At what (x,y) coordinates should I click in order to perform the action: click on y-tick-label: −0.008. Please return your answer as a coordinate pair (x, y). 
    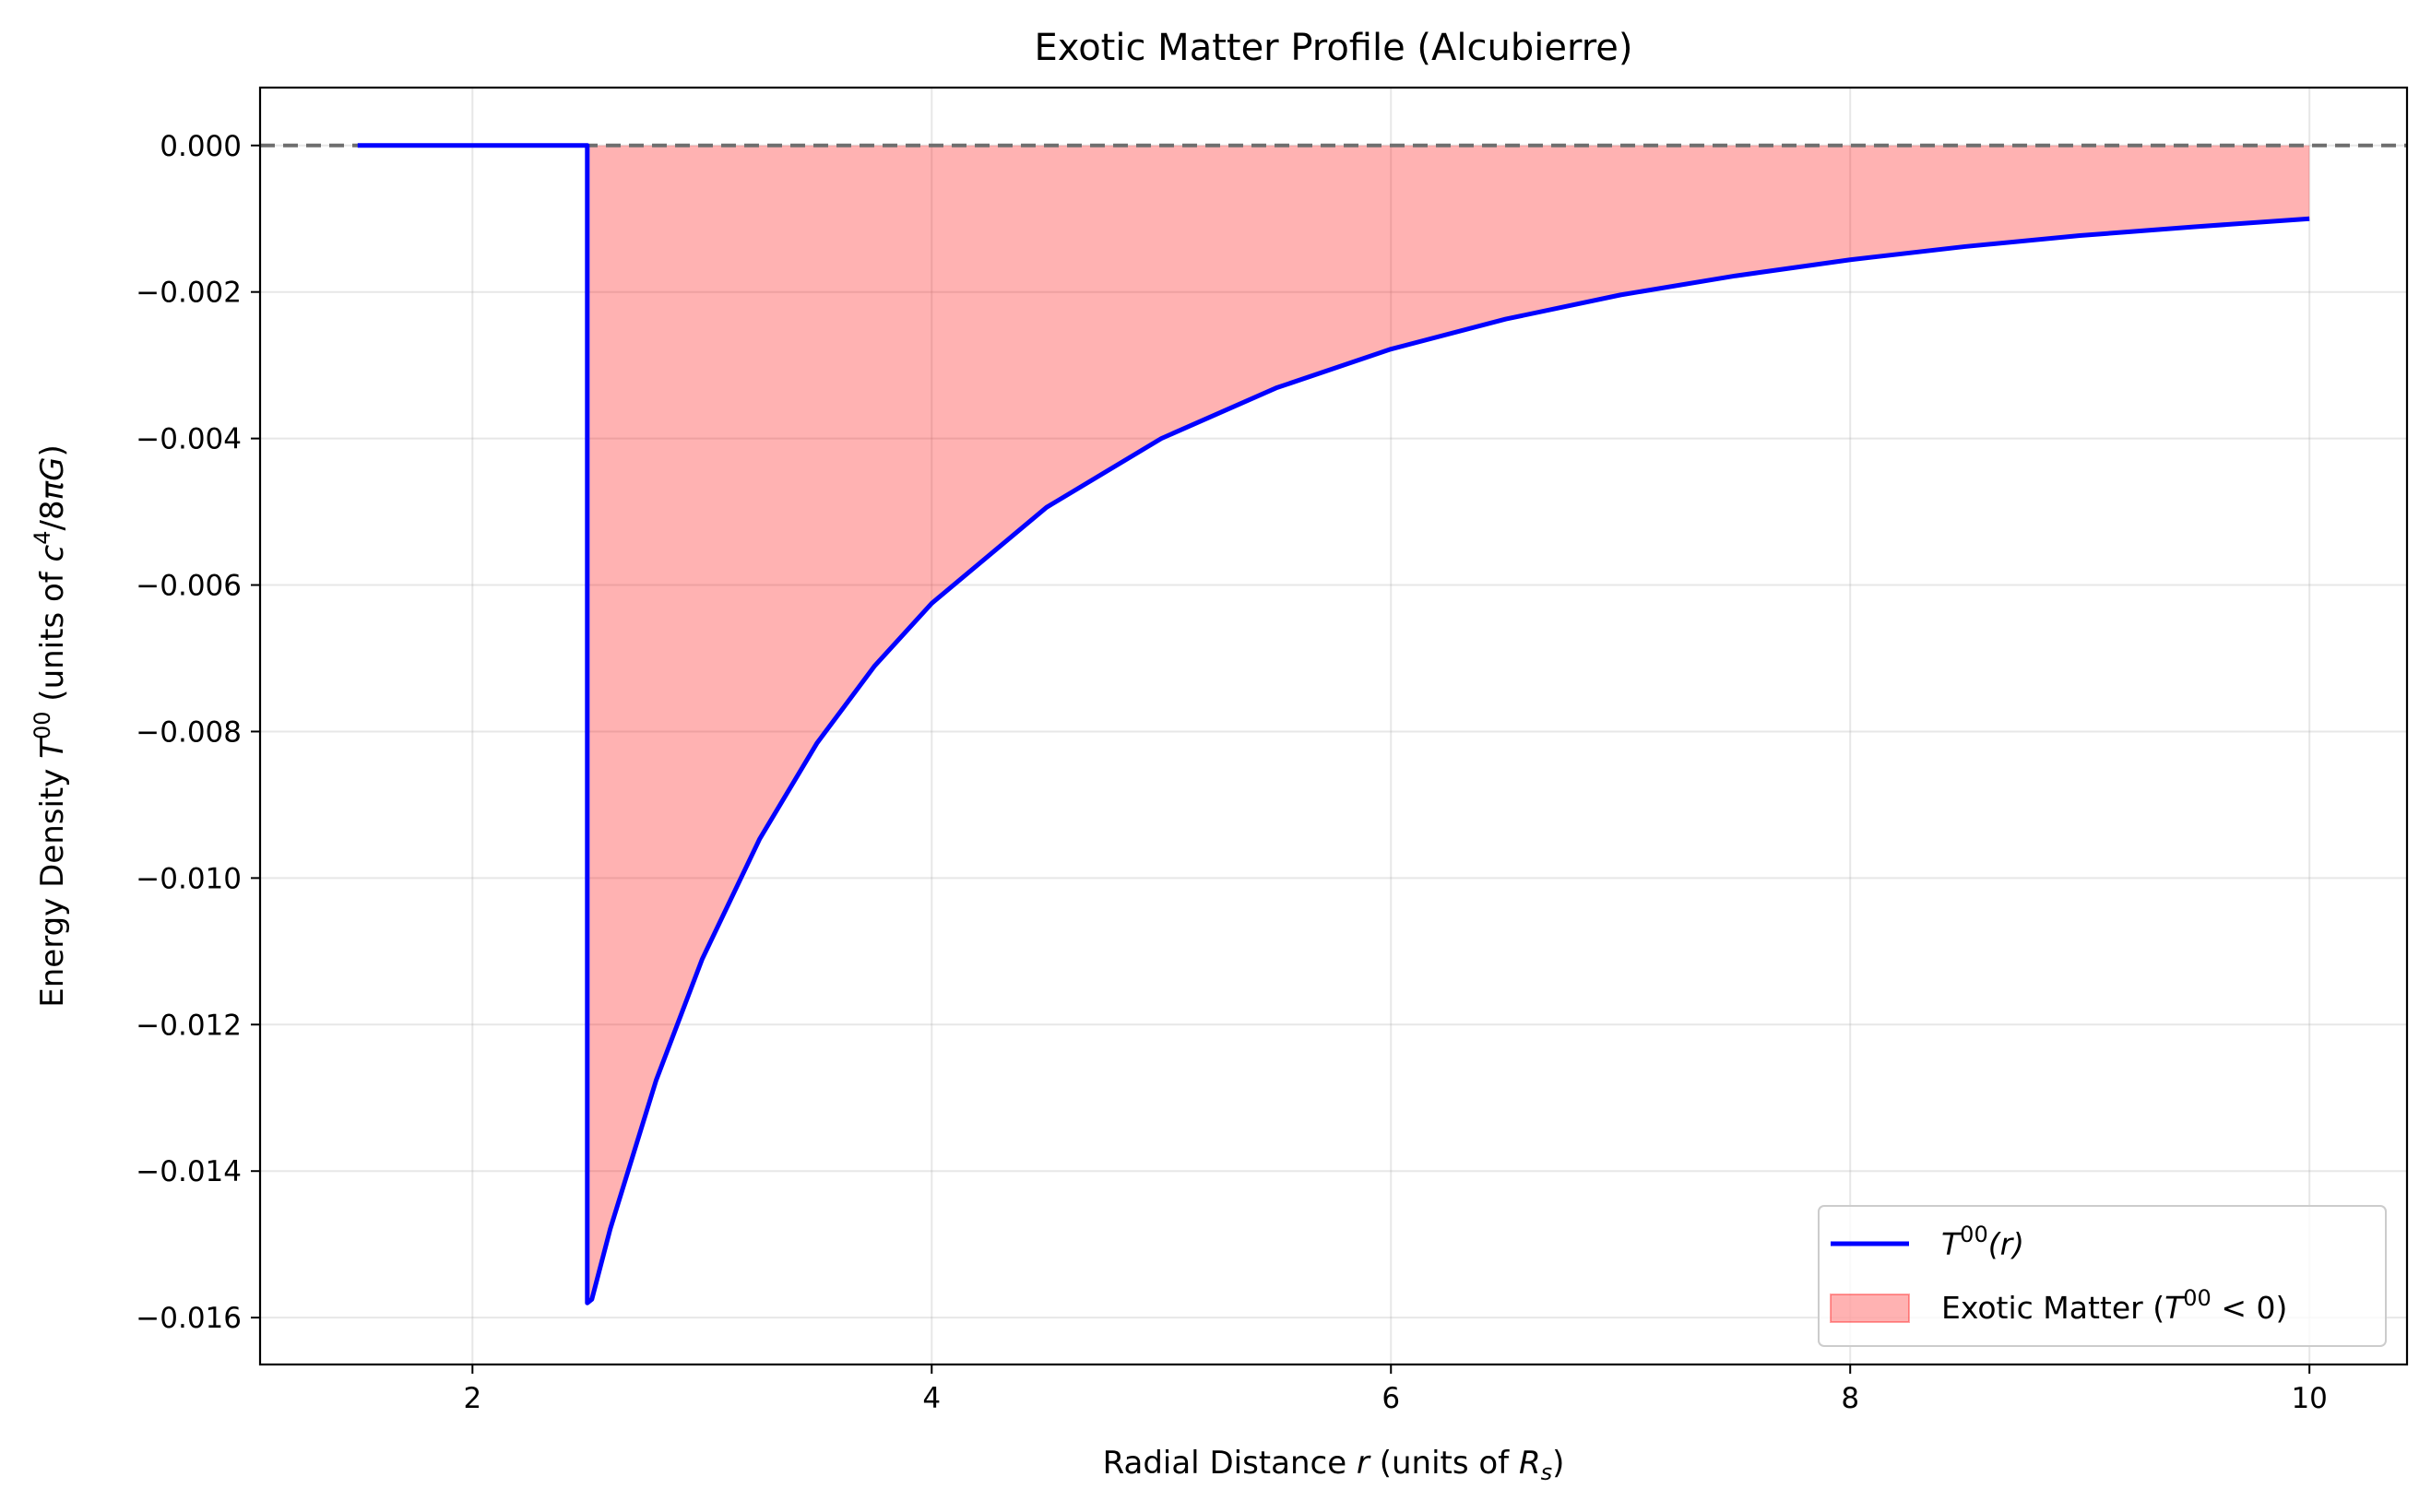
    Looking at the image, I should click on (189, 732).